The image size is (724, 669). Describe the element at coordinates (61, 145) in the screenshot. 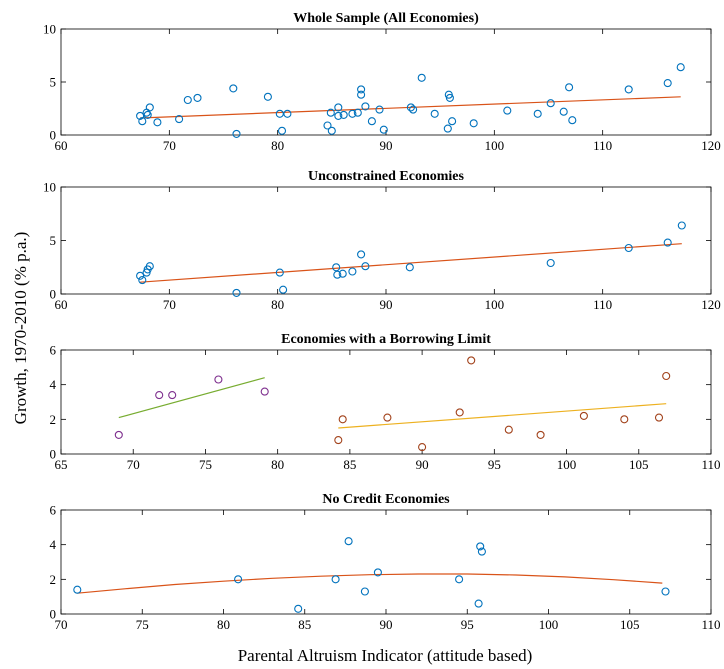

I see `x-tick-label: 60` at that location.